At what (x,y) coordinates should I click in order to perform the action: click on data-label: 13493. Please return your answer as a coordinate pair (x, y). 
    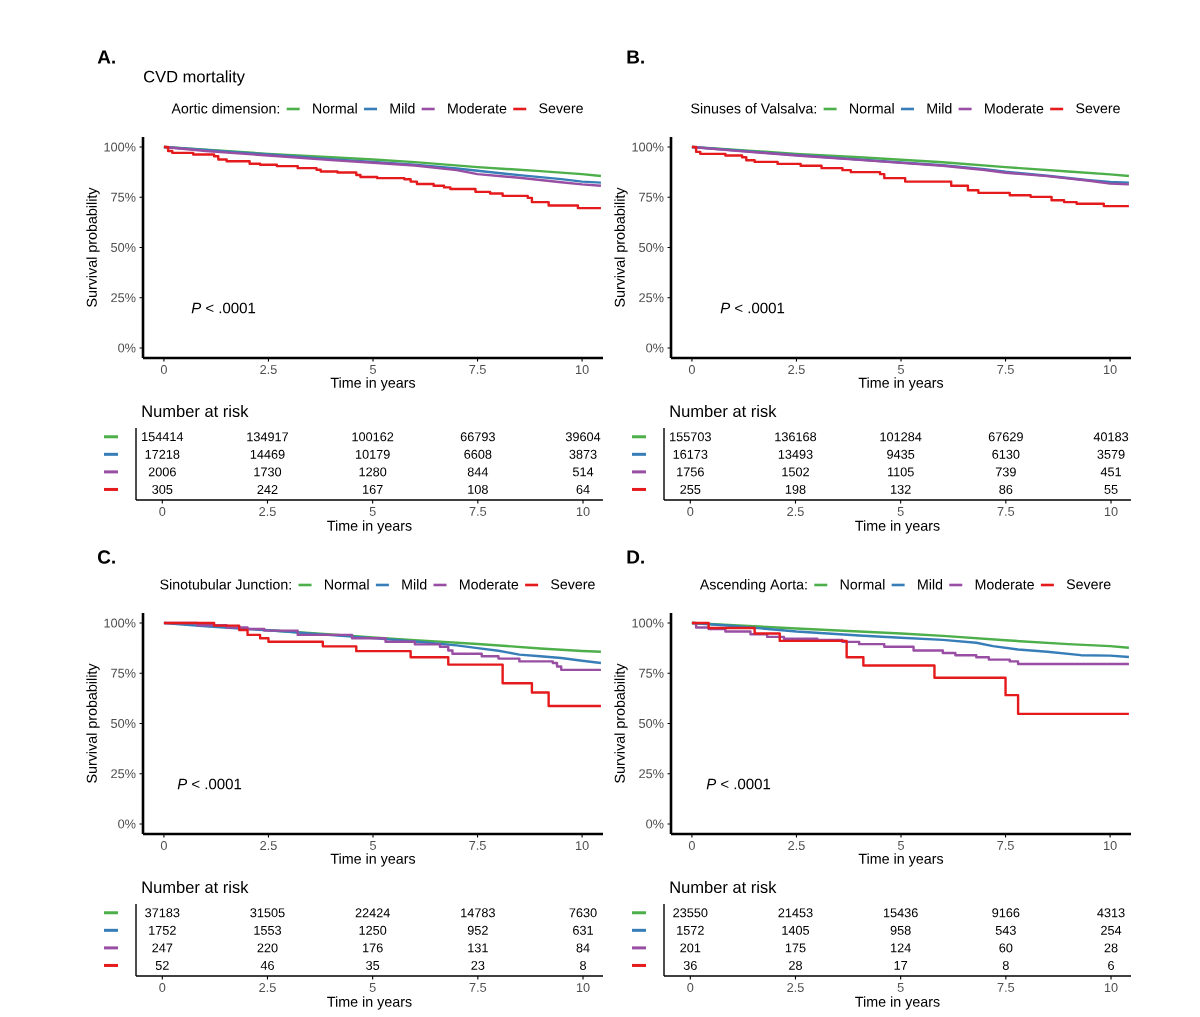
    Looking at the image, I should click on (795, 454).